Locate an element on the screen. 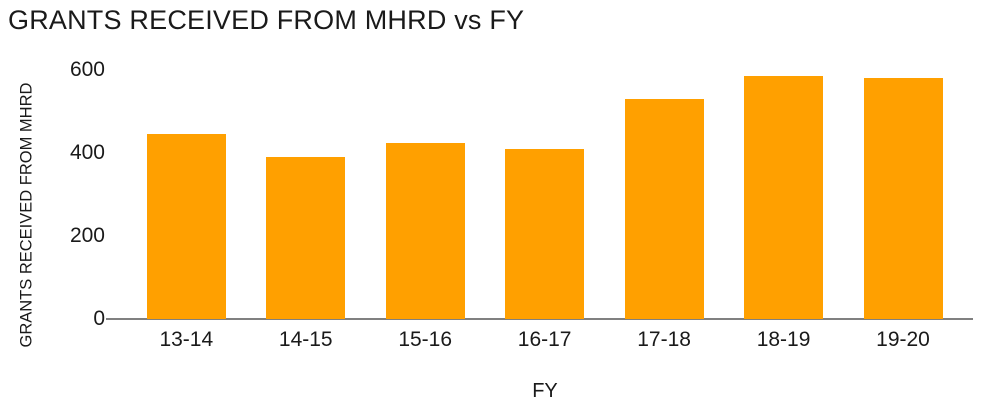  x-tick-label: 16-17 is located at coordinates (544, 339).